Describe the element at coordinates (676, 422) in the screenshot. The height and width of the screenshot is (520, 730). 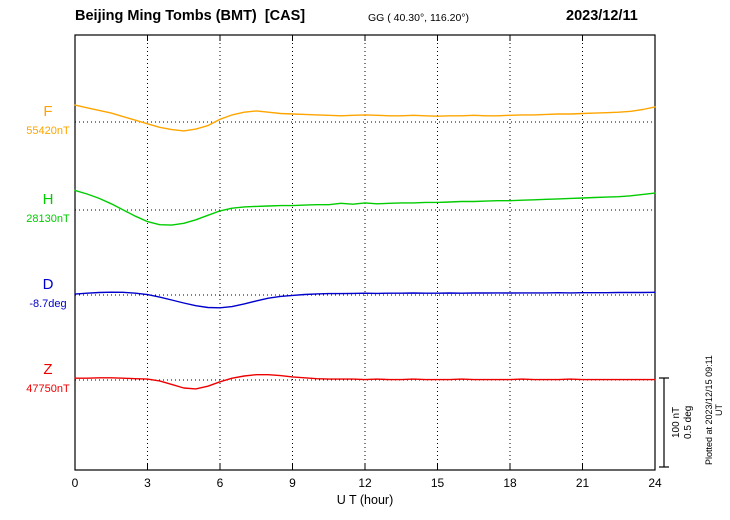
I see `scale-bar-nt-label: 100 nT` at that location.